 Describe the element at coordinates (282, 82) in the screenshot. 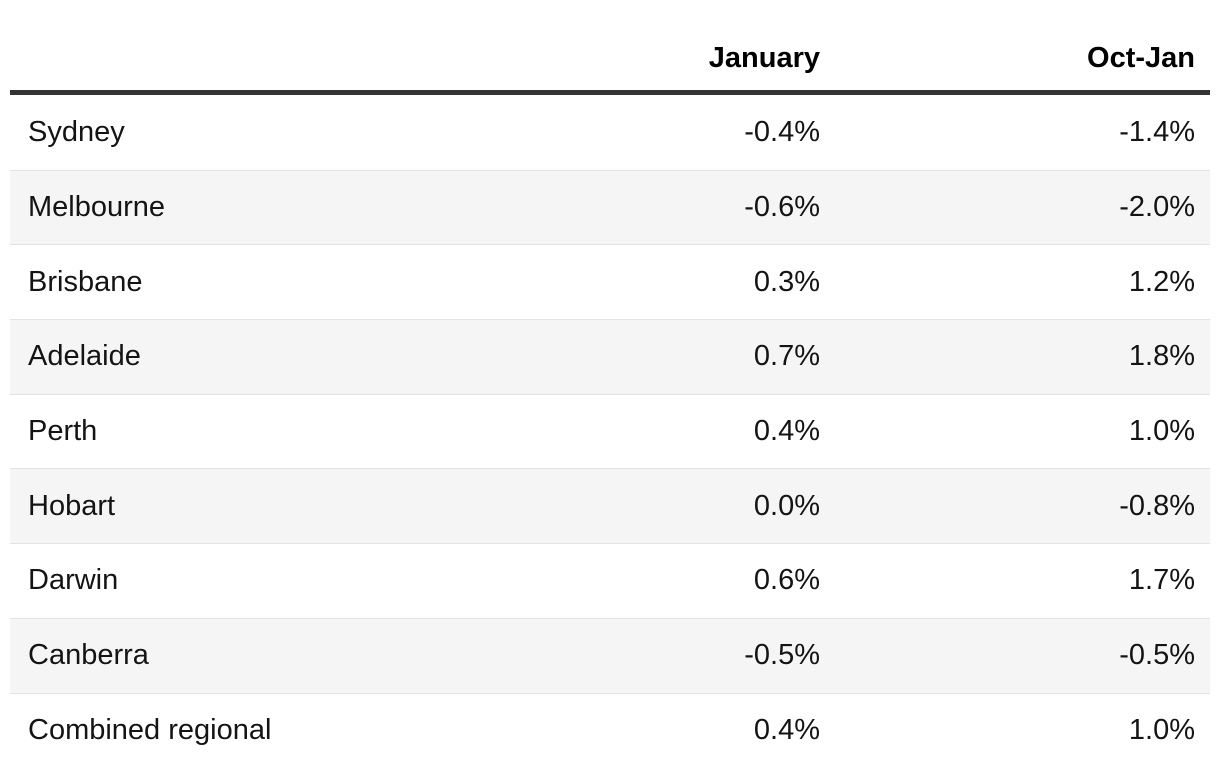

I see `header-cell-empty` at that location.